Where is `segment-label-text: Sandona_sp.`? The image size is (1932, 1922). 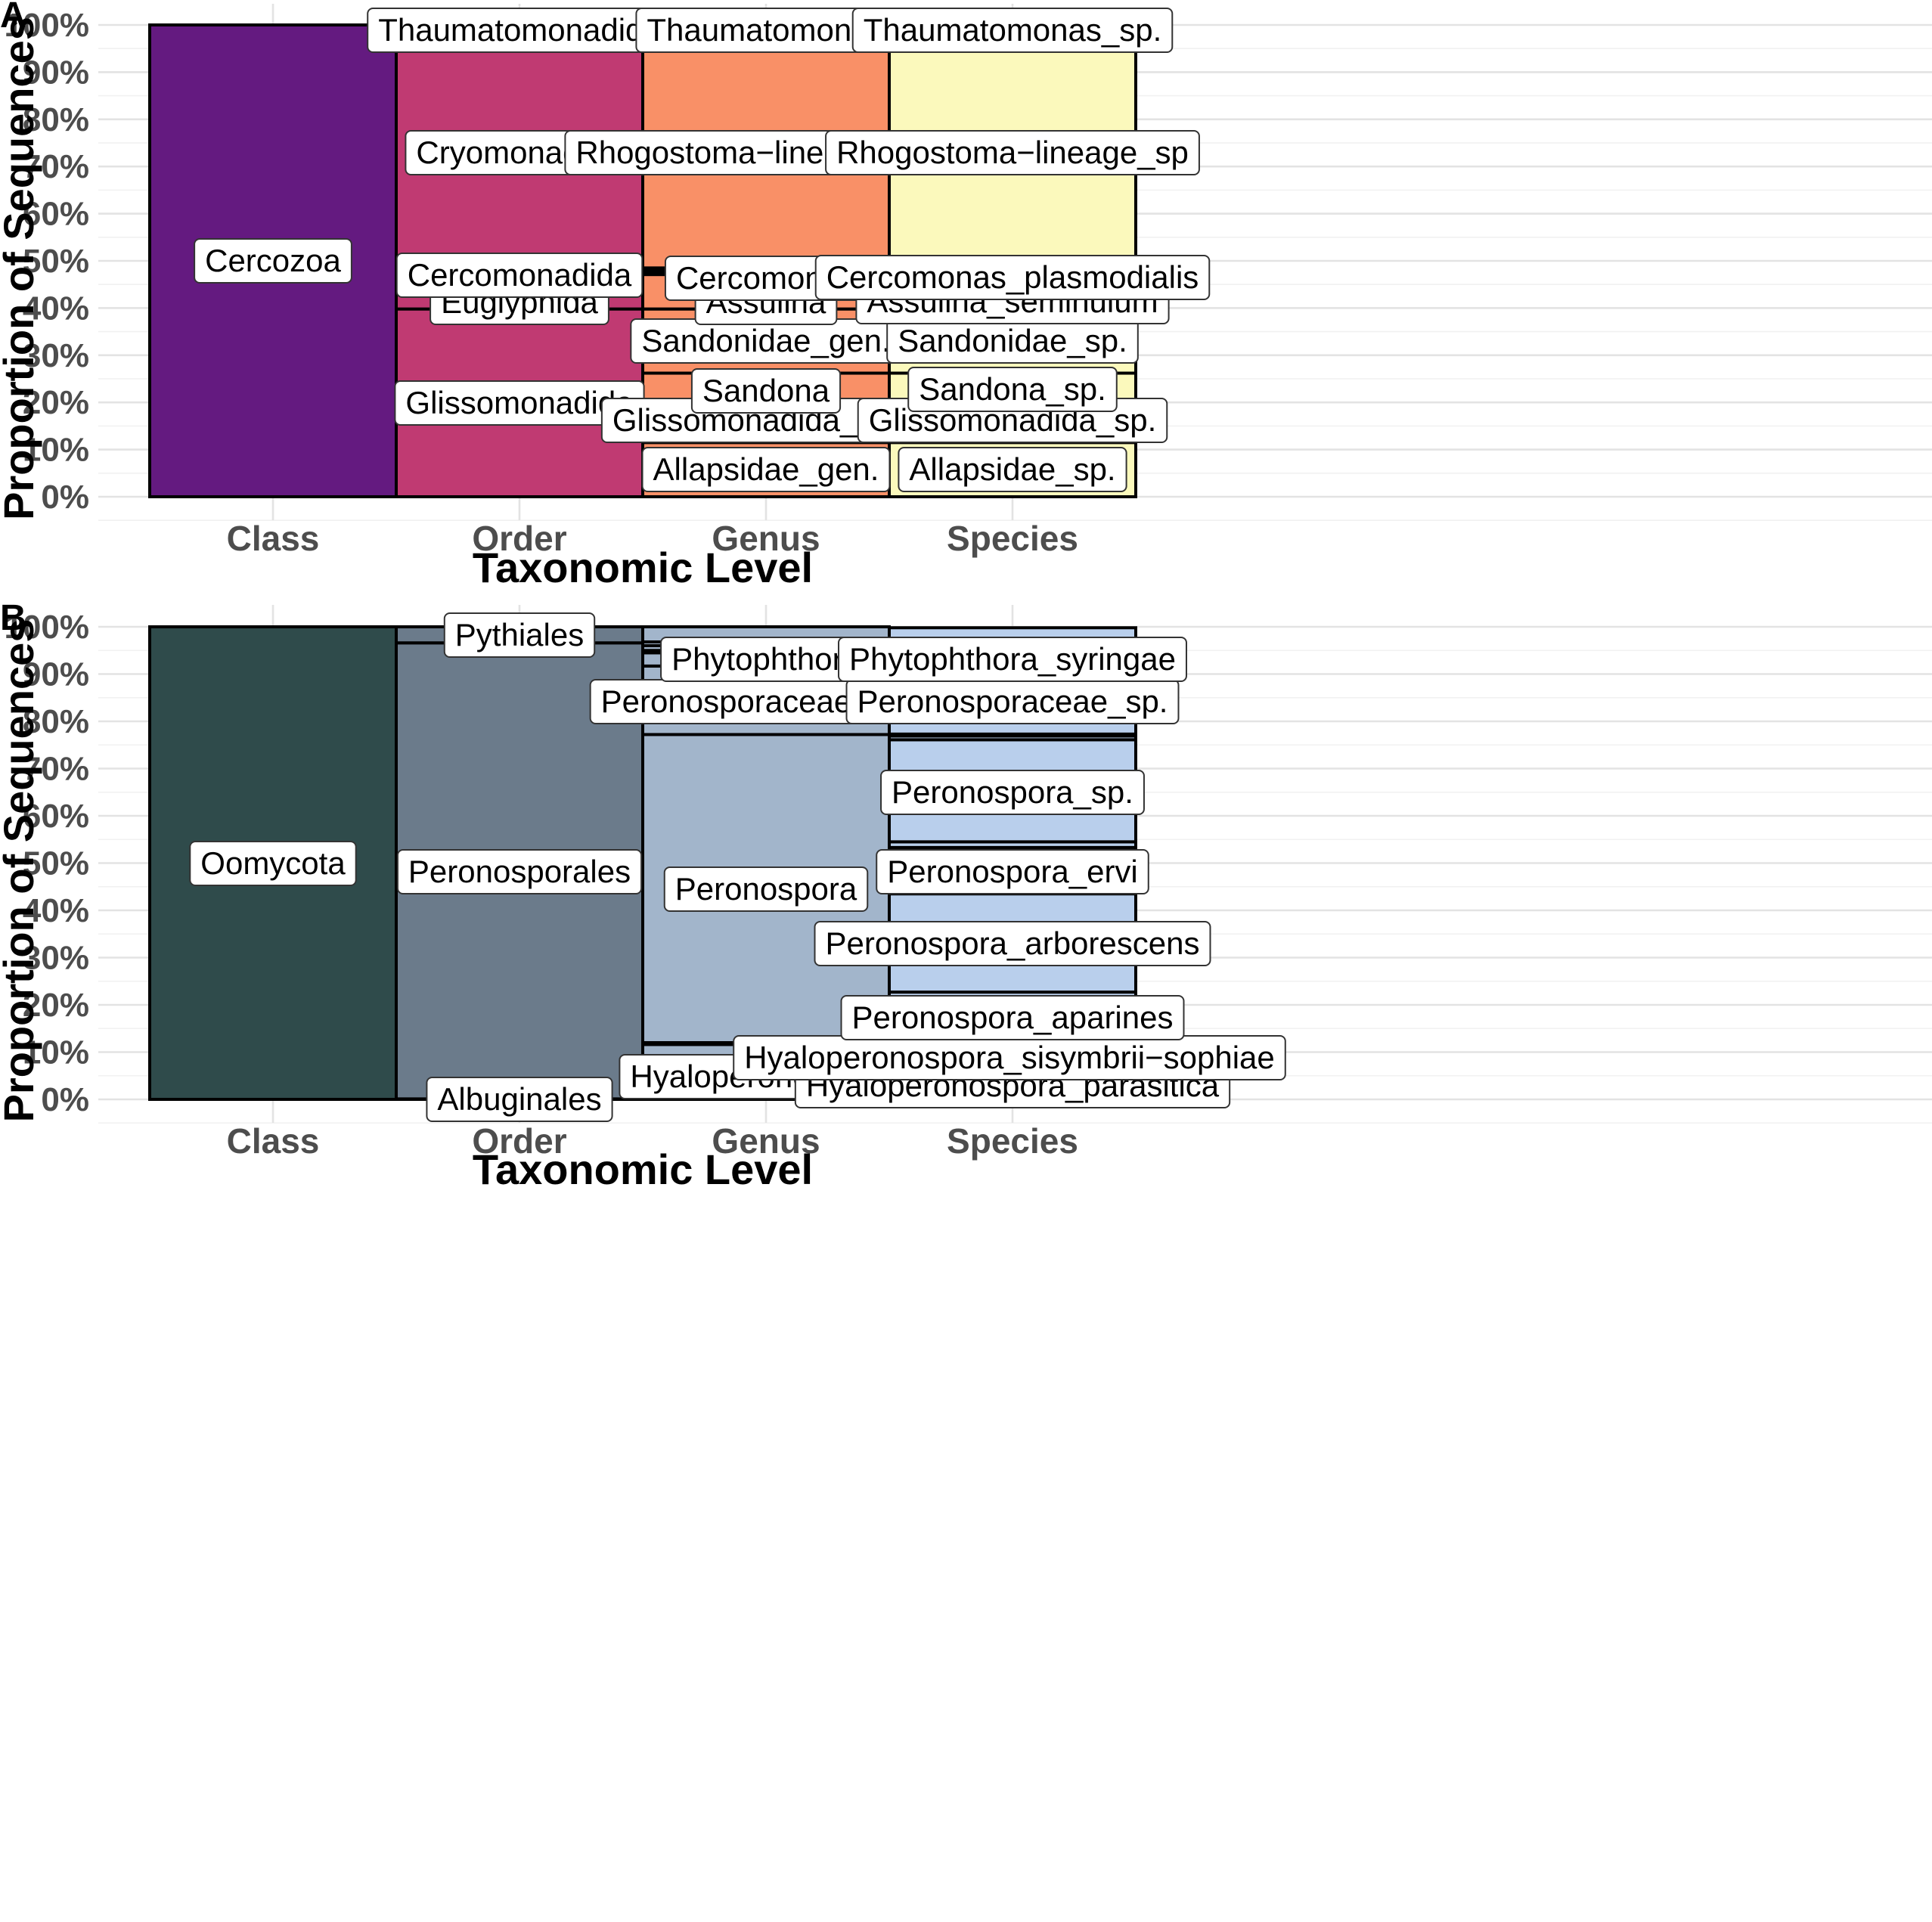 segment-label-text: Sandona_sp. is located at coordinates (1013, 389).